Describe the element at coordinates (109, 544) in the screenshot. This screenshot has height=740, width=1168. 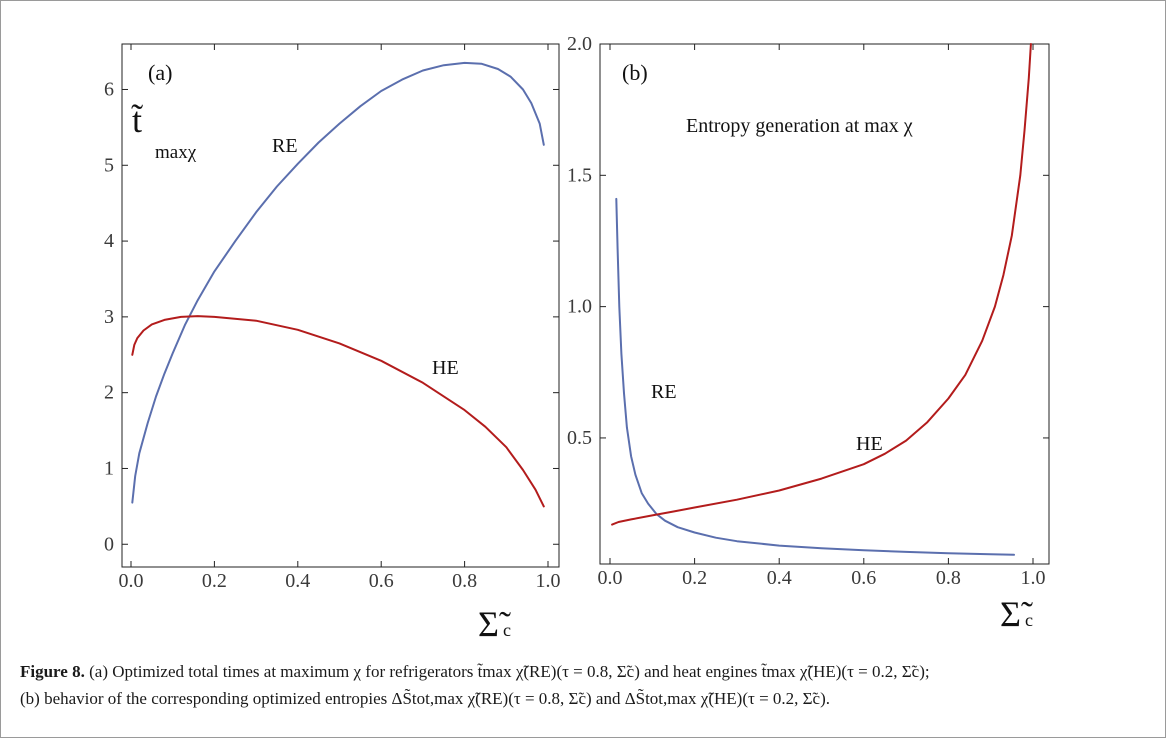
I see `y-tick-label: 0` at that location.